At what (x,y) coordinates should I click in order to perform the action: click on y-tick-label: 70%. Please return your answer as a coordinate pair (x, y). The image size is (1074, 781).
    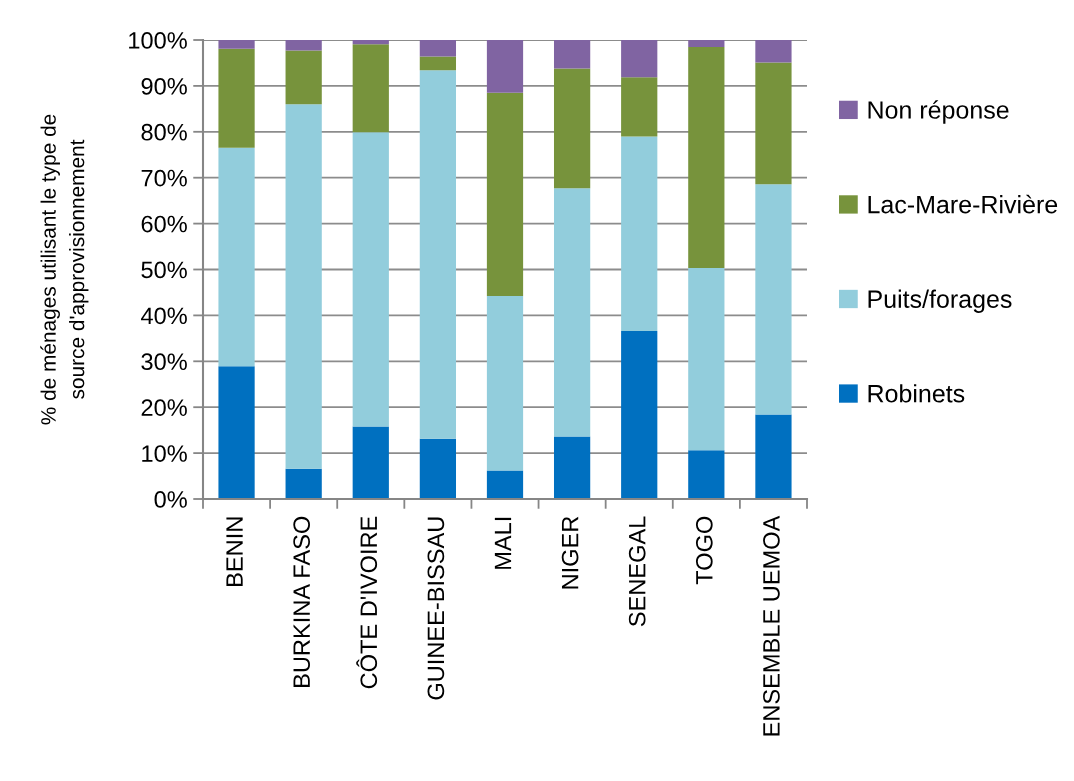
    Looking at the image, I should click on (164, 178).